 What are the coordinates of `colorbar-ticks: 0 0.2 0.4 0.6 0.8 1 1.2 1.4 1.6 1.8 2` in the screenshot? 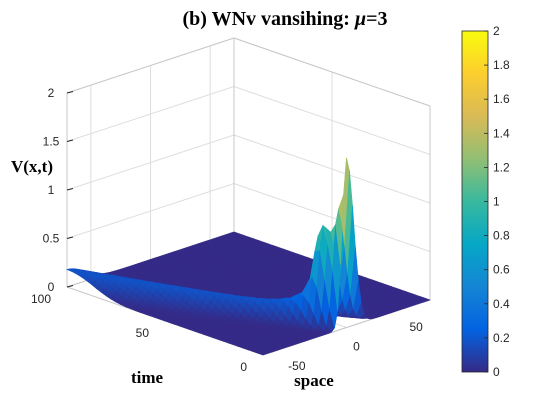 It's located at (497, 201).